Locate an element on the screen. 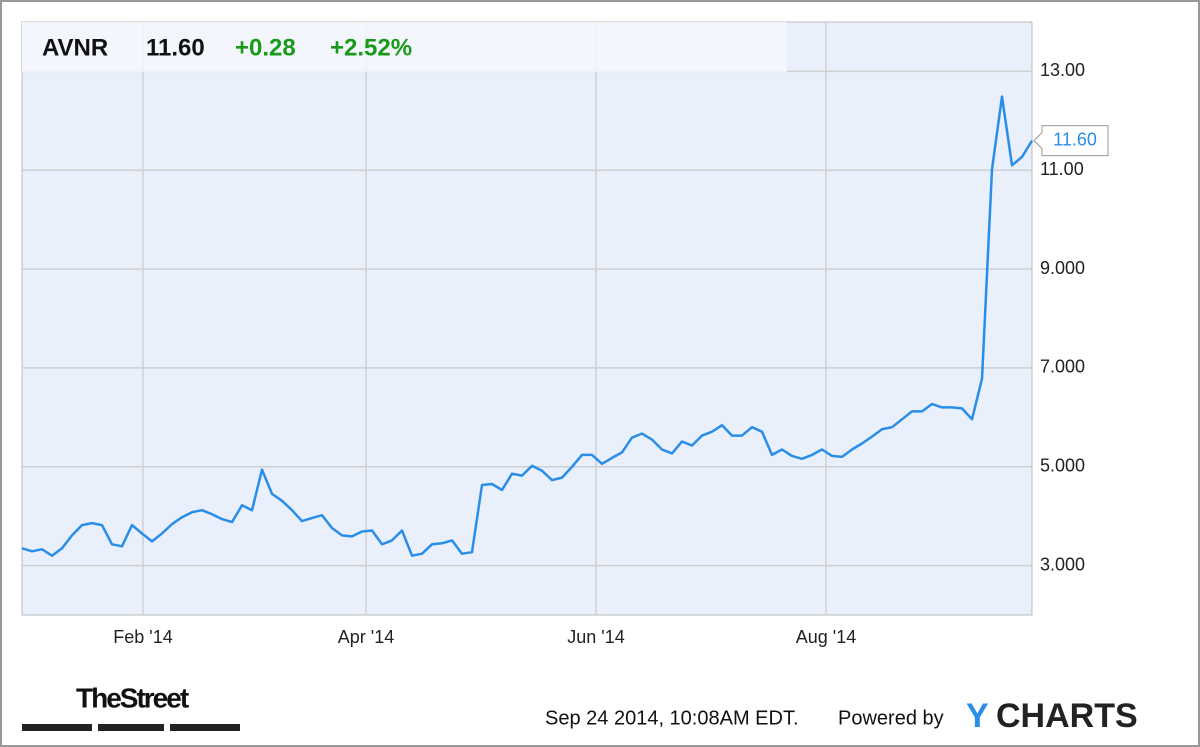  last-price-callout is located at coordinates (1071, 141).